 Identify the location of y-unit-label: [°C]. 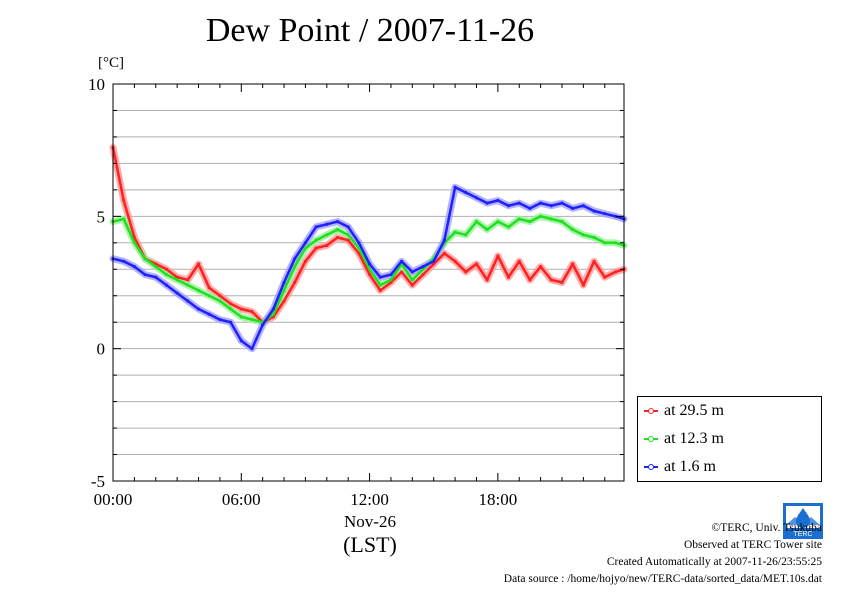
(111, 63).